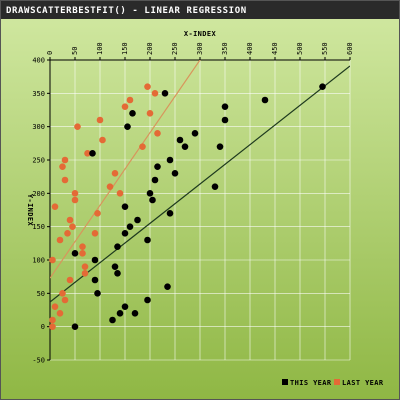  What do you see at coordinates (38, 161) in the screenshot?
I see `y-tick-label: 250` at bounding box center [38, 161].